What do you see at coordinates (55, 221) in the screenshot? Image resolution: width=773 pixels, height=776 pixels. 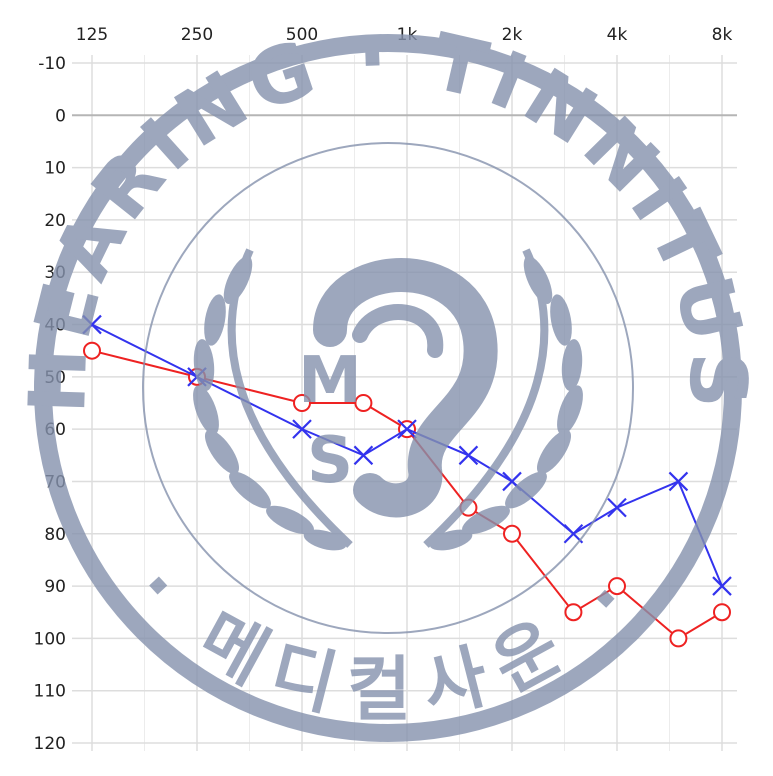 I see `y-tick-label: 20` at bounding box center [55, 221].